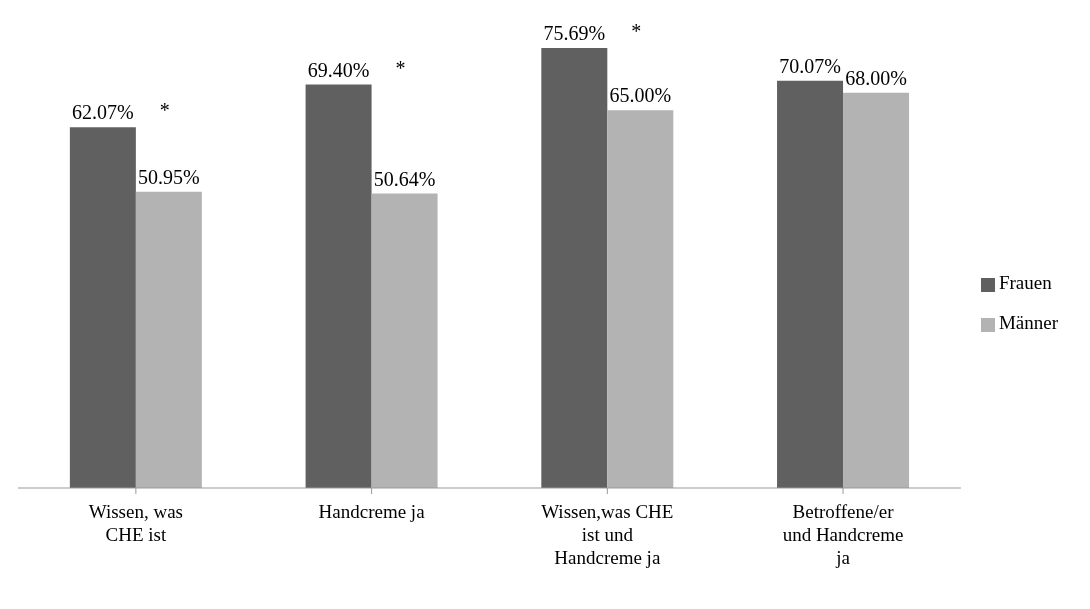  What do you see at coordinates (810, 65) in the screenshot?
I see `data-label: 70.07%` at bounding box center [810, 65].